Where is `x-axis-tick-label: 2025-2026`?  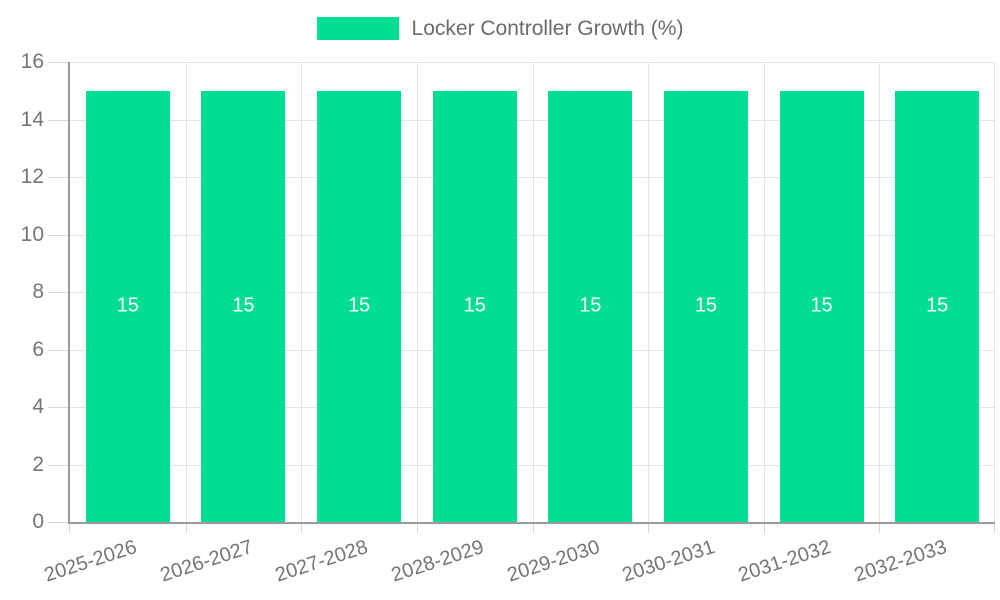
x-axis-tick-label: 2025-2026 is located at coordinates (90, 561).